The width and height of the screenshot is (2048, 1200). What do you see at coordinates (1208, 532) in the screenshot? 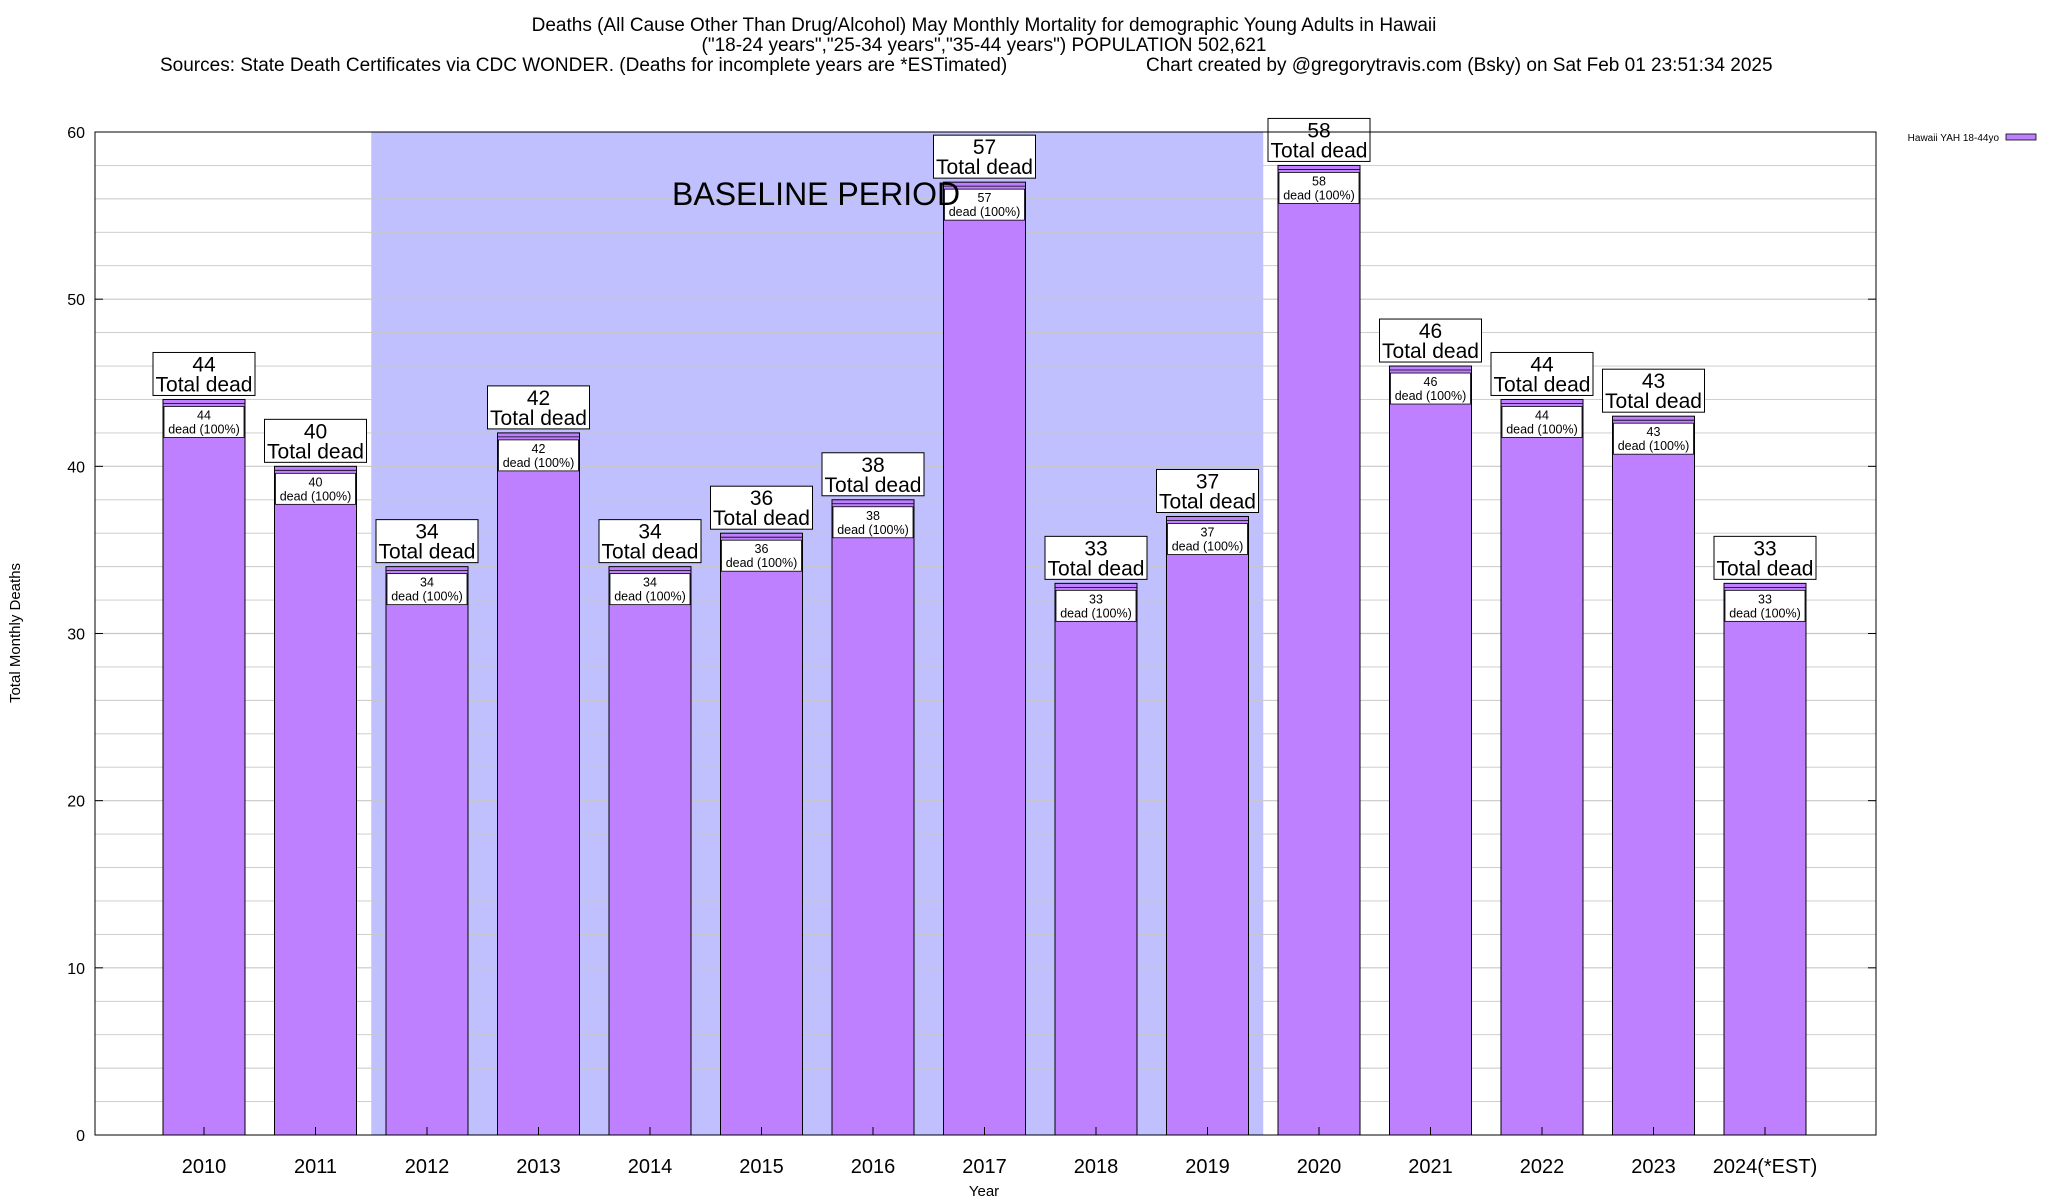
I see `inner-label-value: 37` at bounding box center [1208, 532].